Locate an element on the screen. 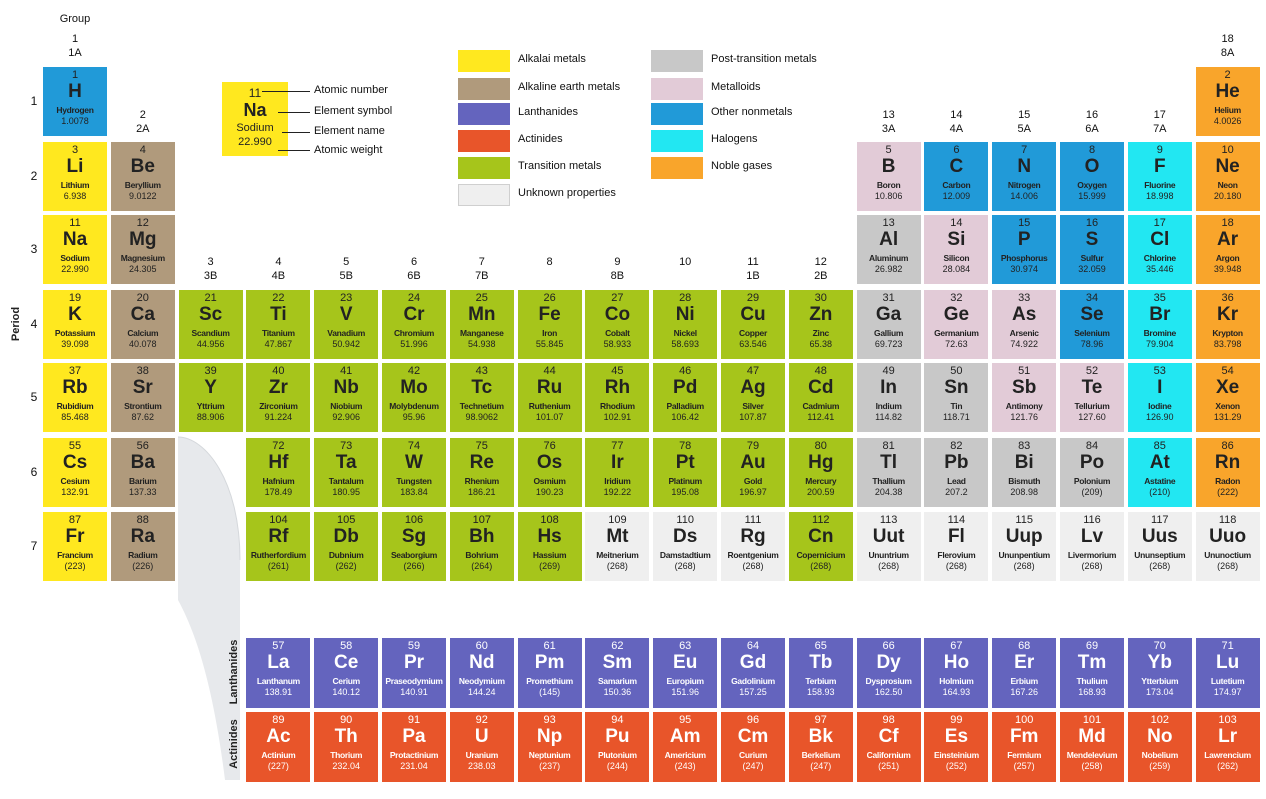 The image size is (1266, 799). element-name: Europium is located at coordinates (685, 681).